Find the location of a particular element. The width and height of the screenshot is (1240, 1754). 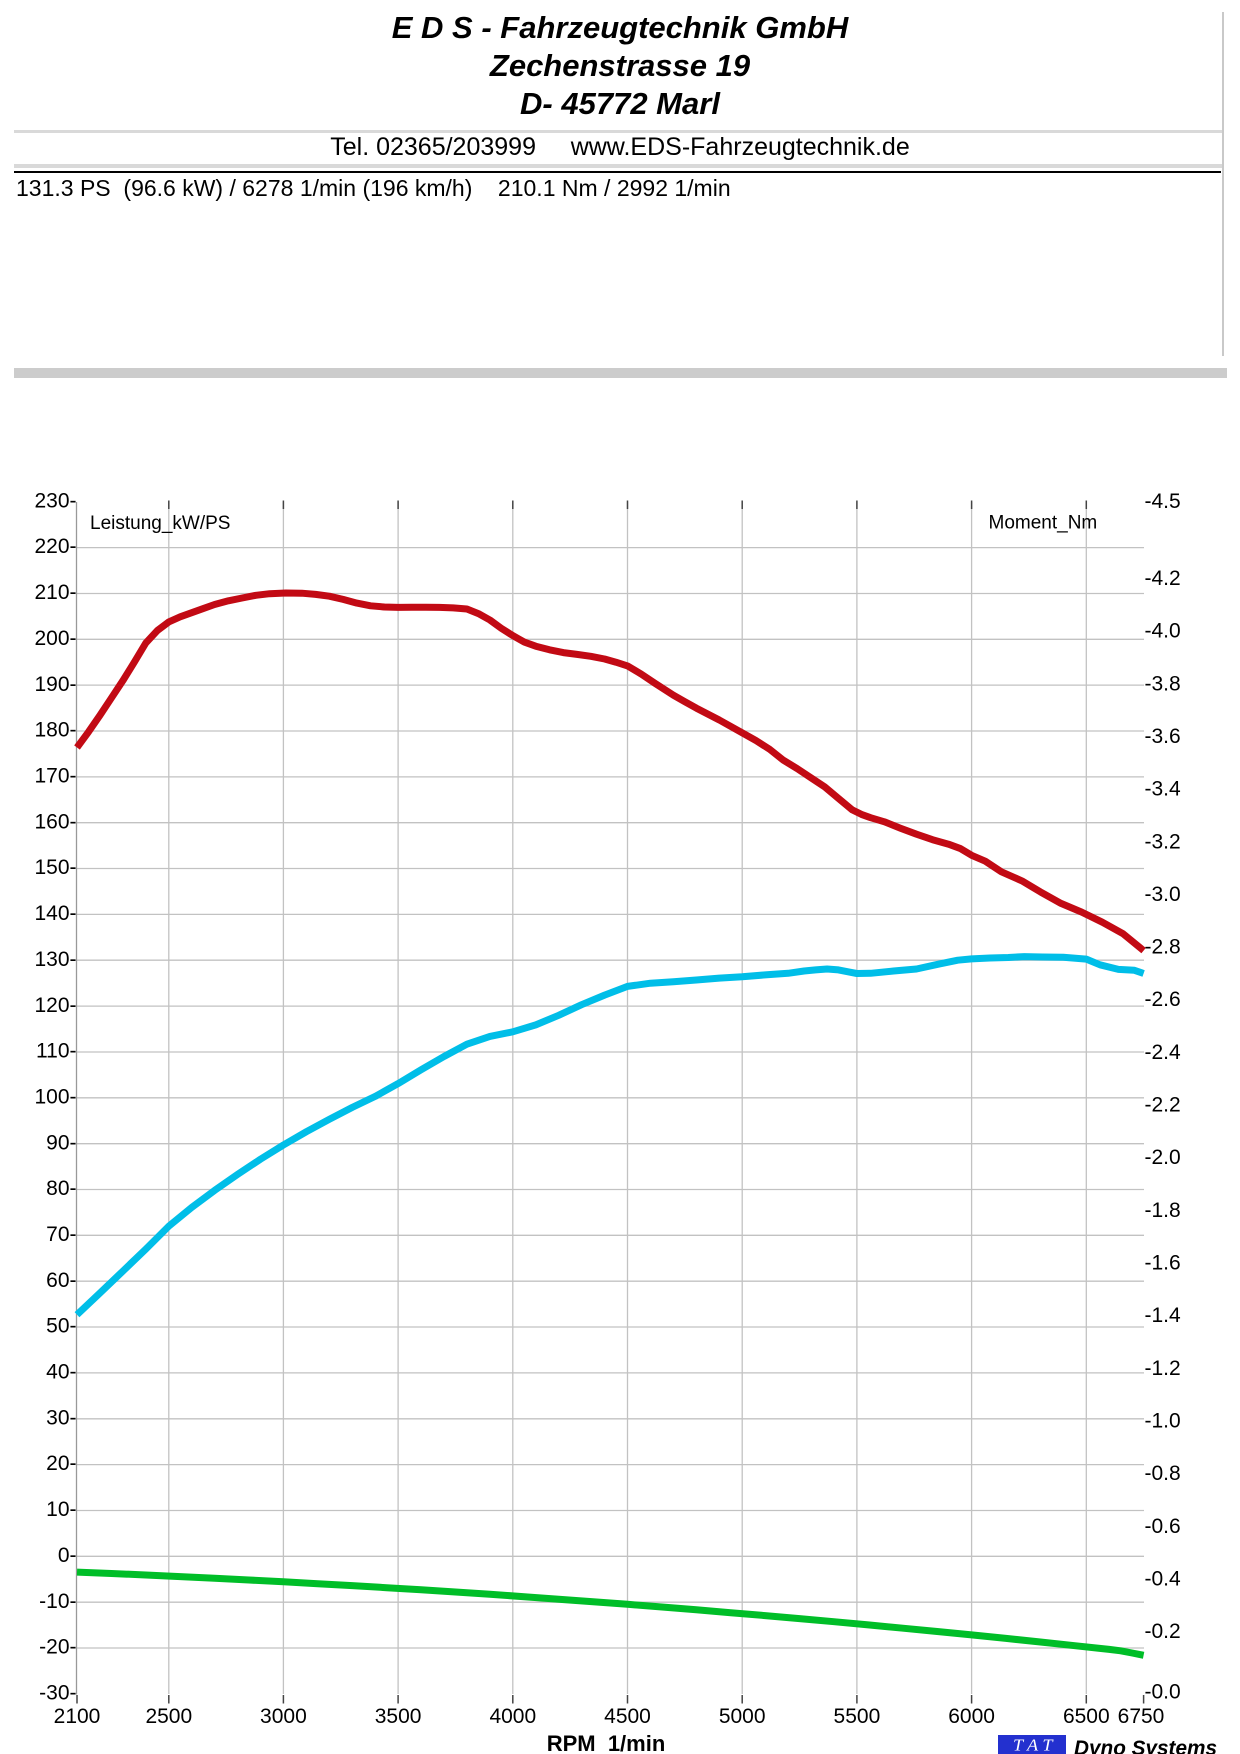

svg-text: -1.0 is located at coordinates (1163, 1421).